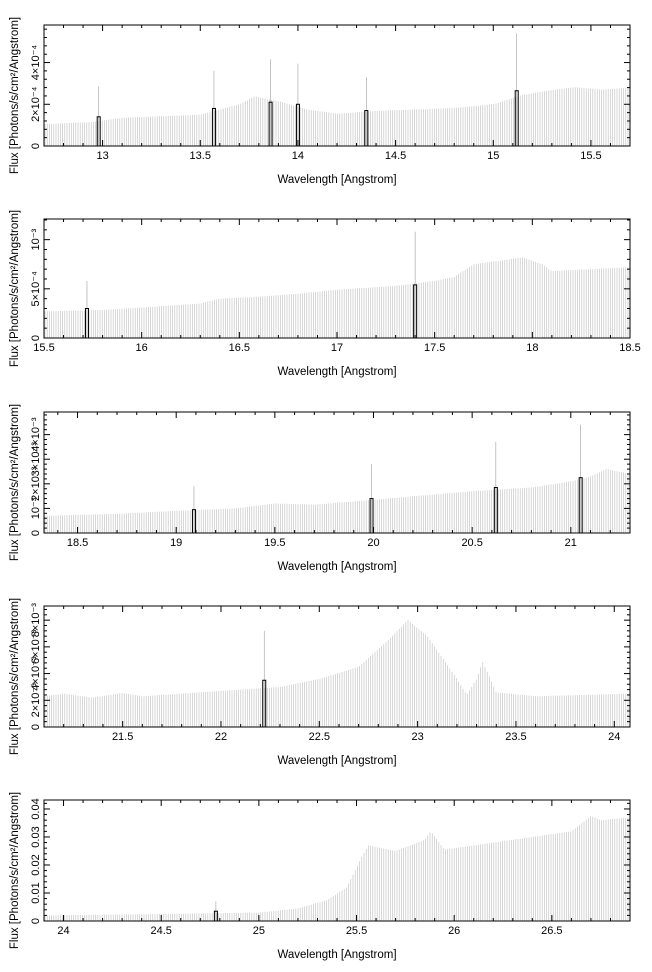  Describe the element at coordinates (551, 931) in the screenshot. I see `x-tick-label: 26.5` at that location.